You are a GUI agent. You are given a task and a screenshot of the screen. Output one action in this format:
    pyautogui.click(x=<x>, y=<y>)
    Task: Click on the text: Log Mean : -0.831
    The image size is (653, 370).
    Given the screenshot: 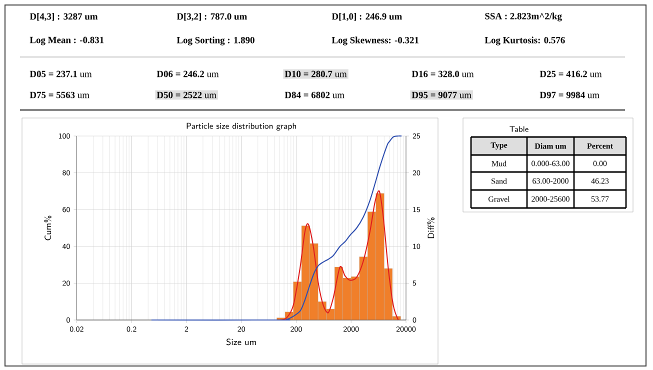 What is the action you would take?
    pyautogui.click(x=67, y=41)
    